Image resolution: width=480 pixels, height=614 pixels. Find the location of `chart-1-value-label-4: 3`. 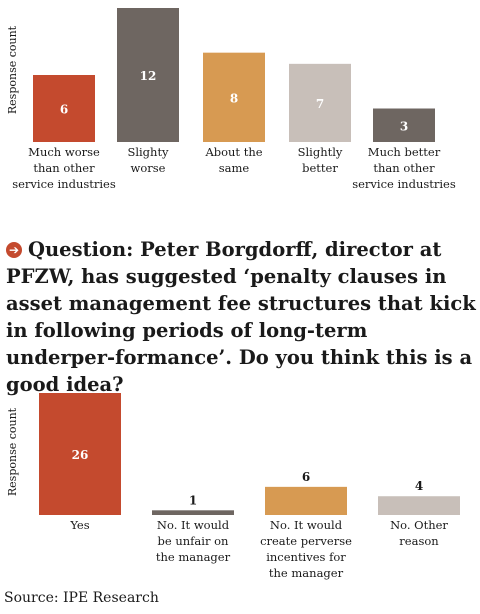

chart-1-value-label-4: 3 is located at coordinates (404, 126).